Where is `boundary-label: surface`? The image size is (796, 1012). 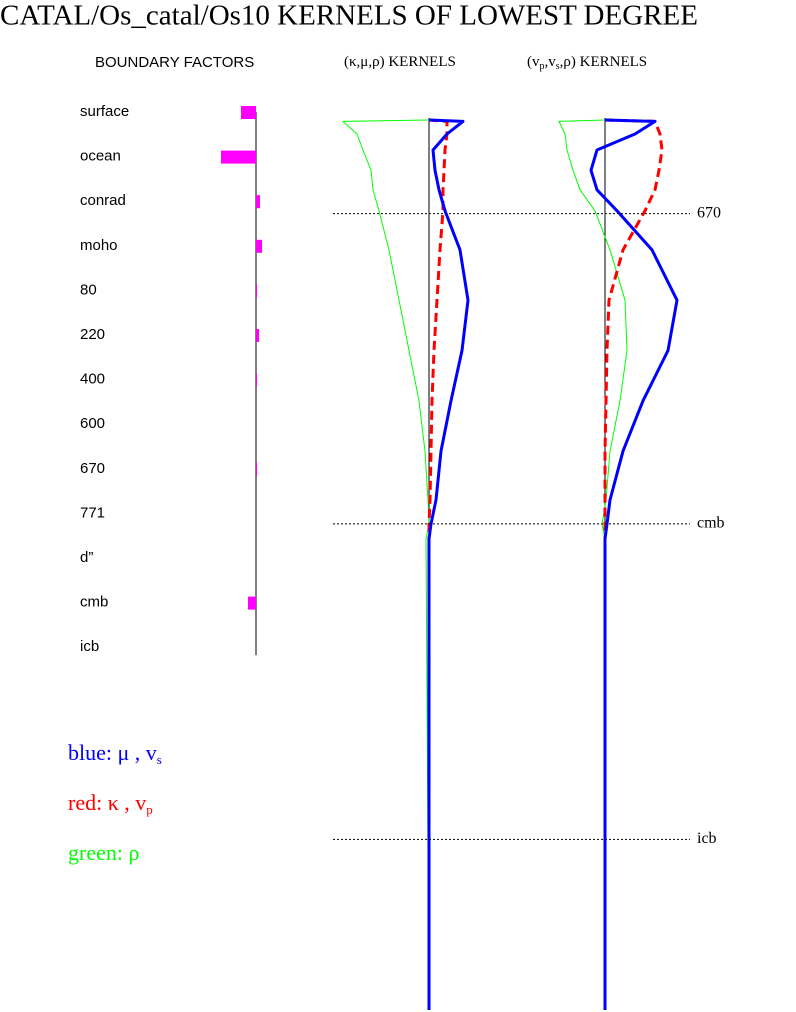
boundary-label: surface is located at coordinates (104, 111).